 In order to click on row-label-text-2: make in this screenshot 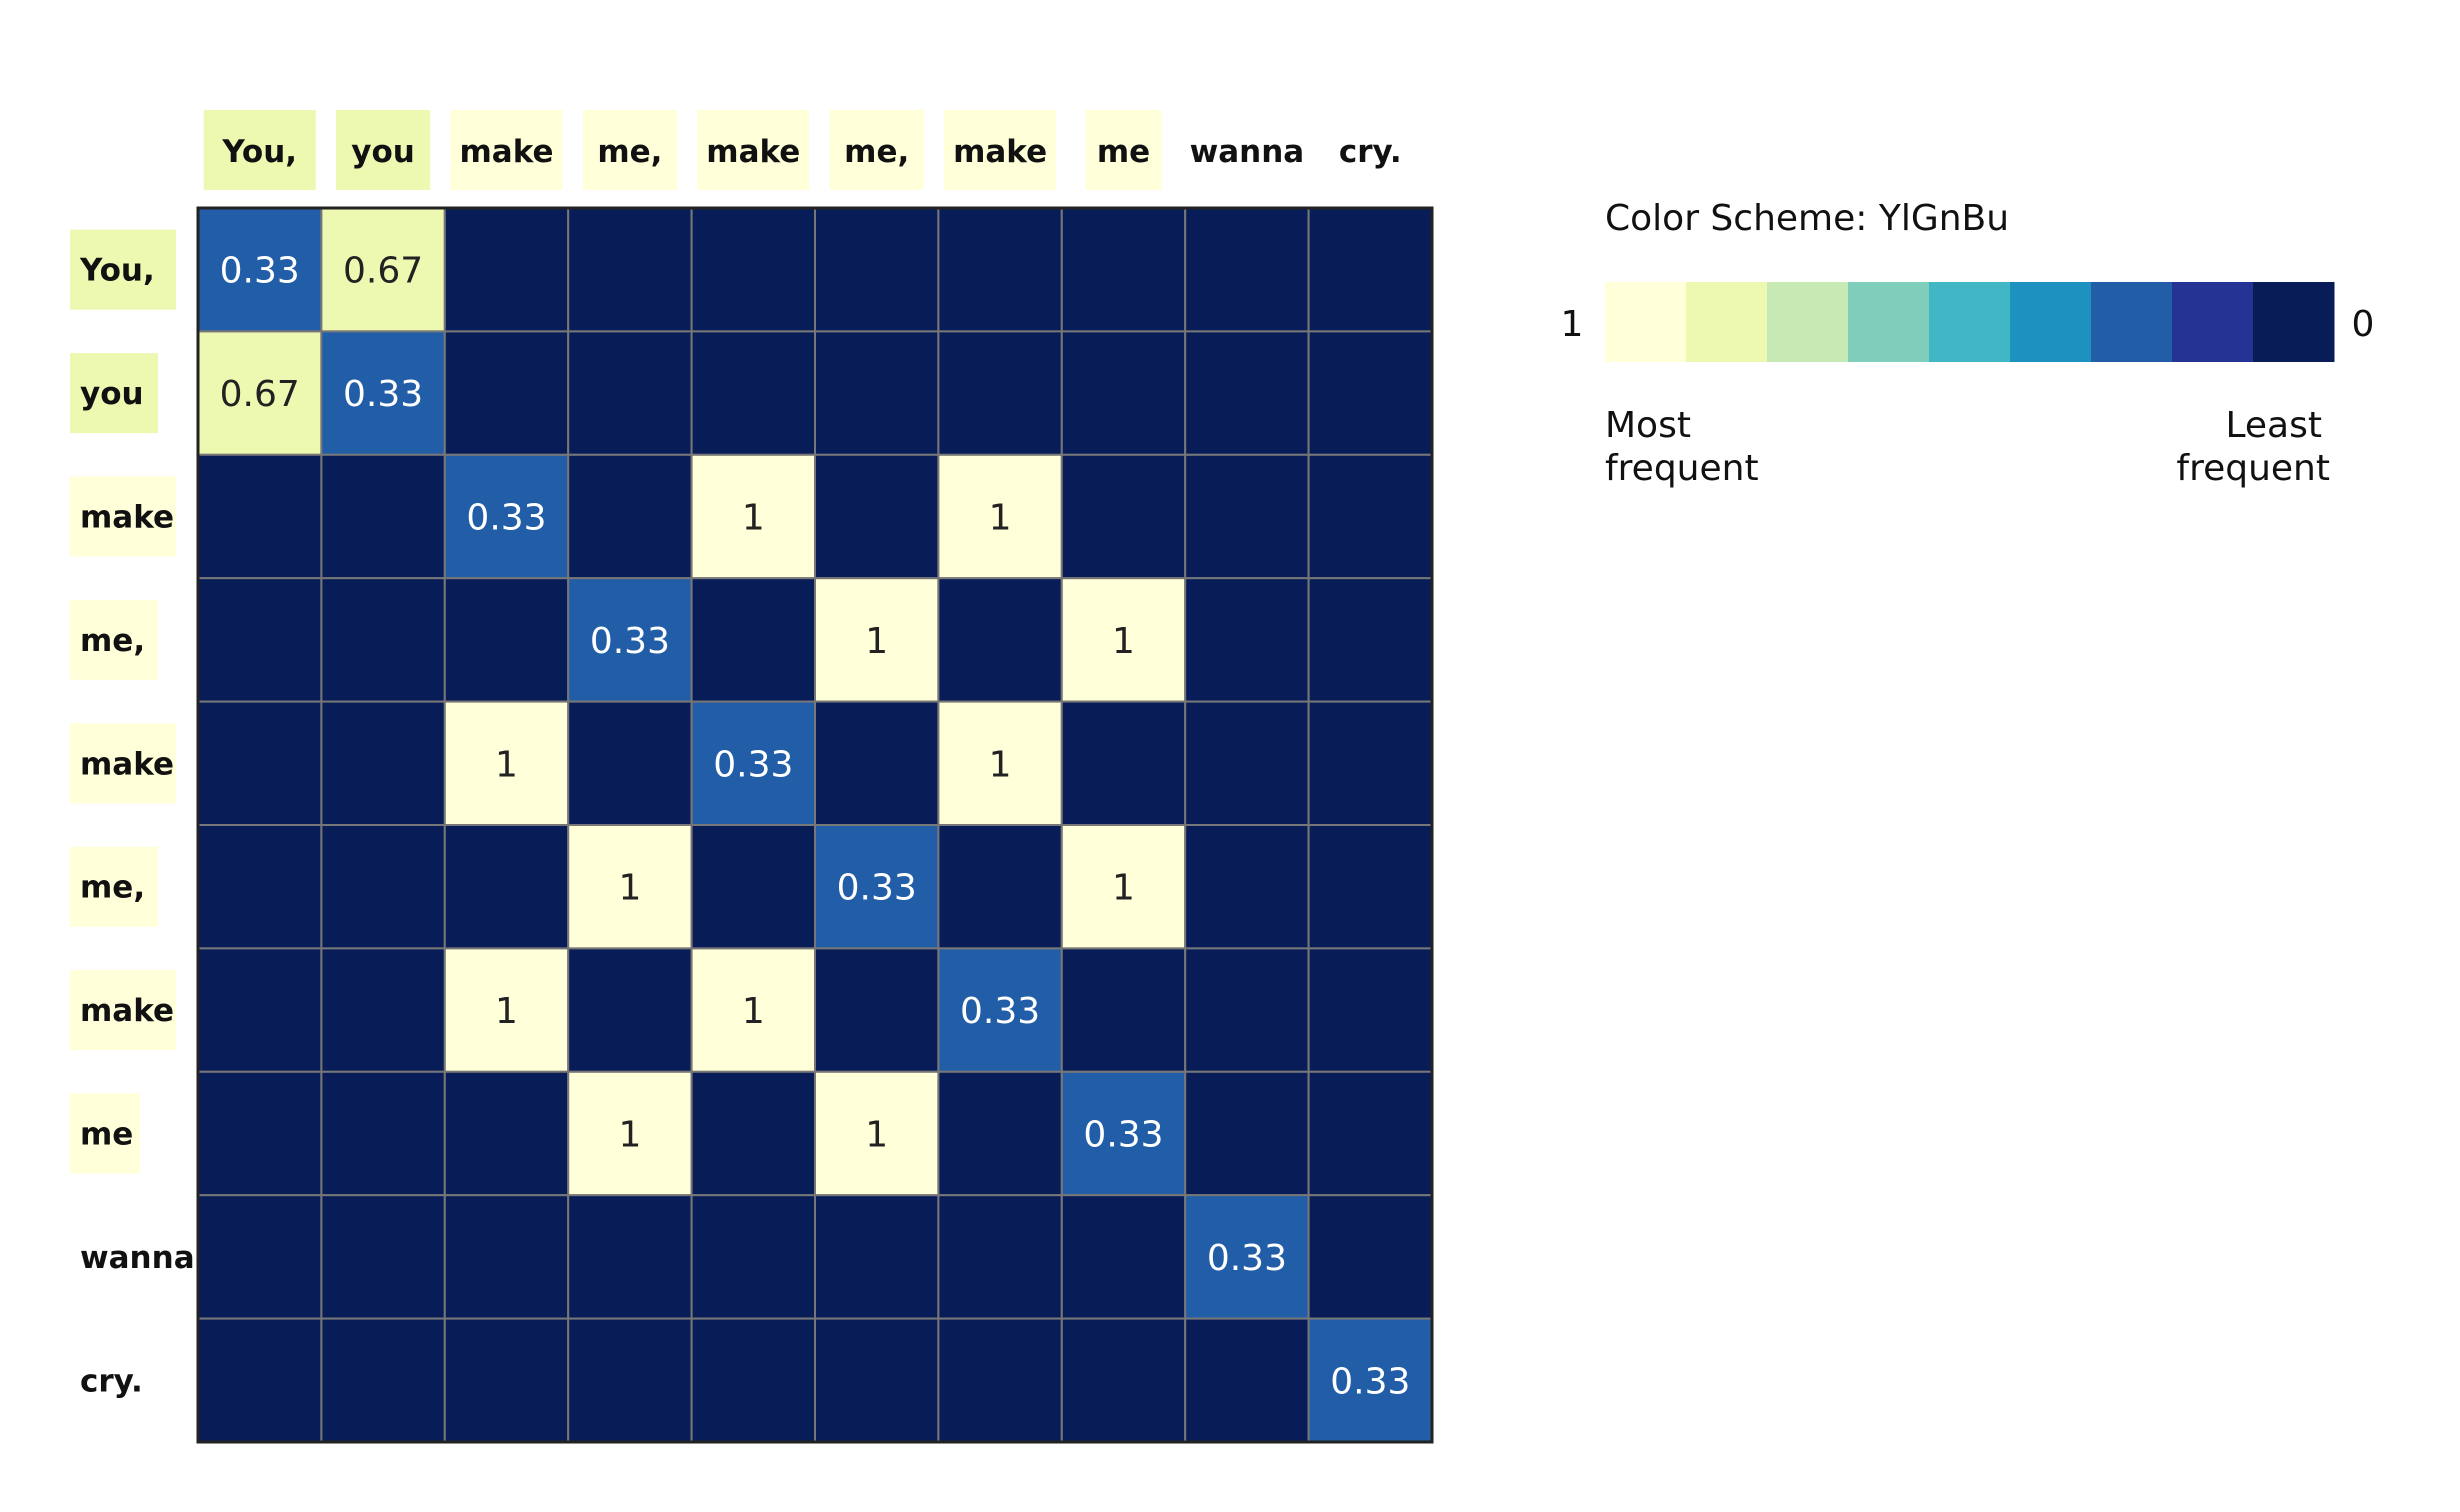, I will do `click(127, 518)`.